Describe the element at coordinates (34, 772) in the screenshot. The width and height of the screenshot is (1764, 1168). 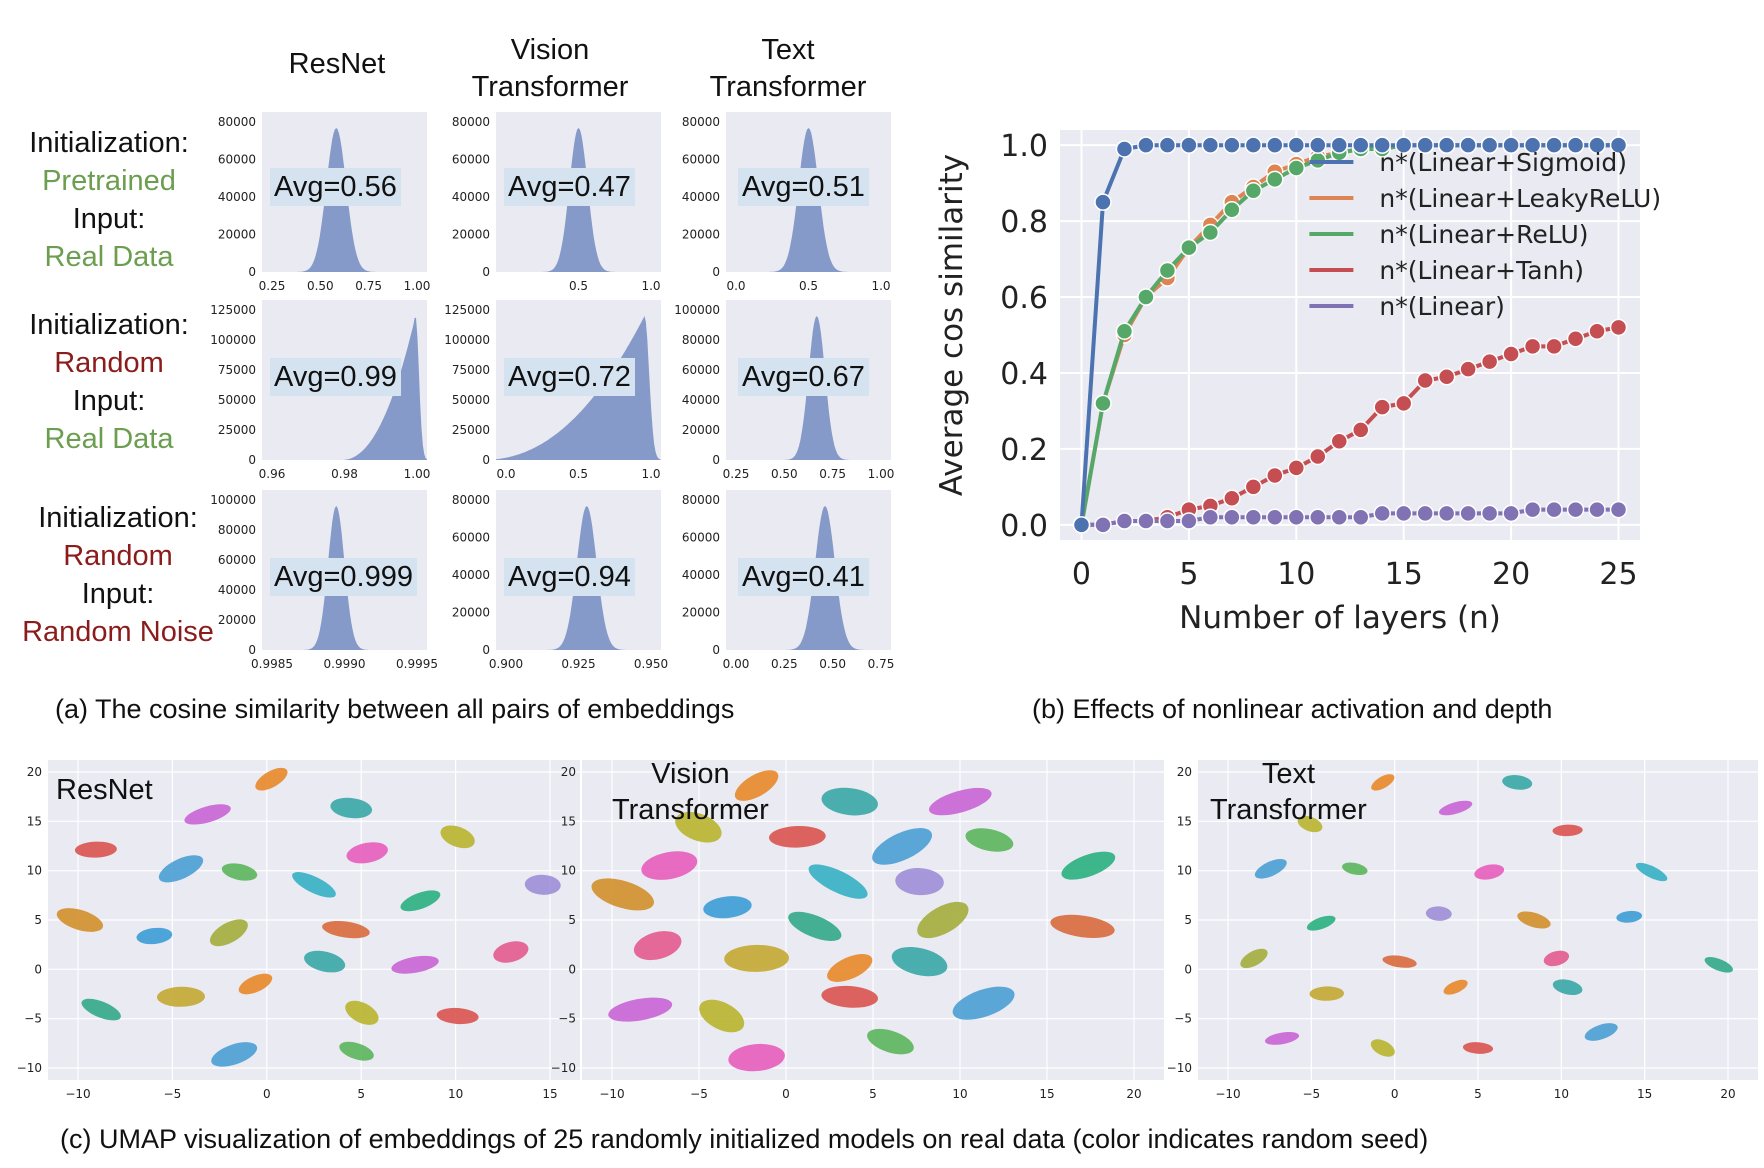
I see `y-tick-label: 20` at that location.